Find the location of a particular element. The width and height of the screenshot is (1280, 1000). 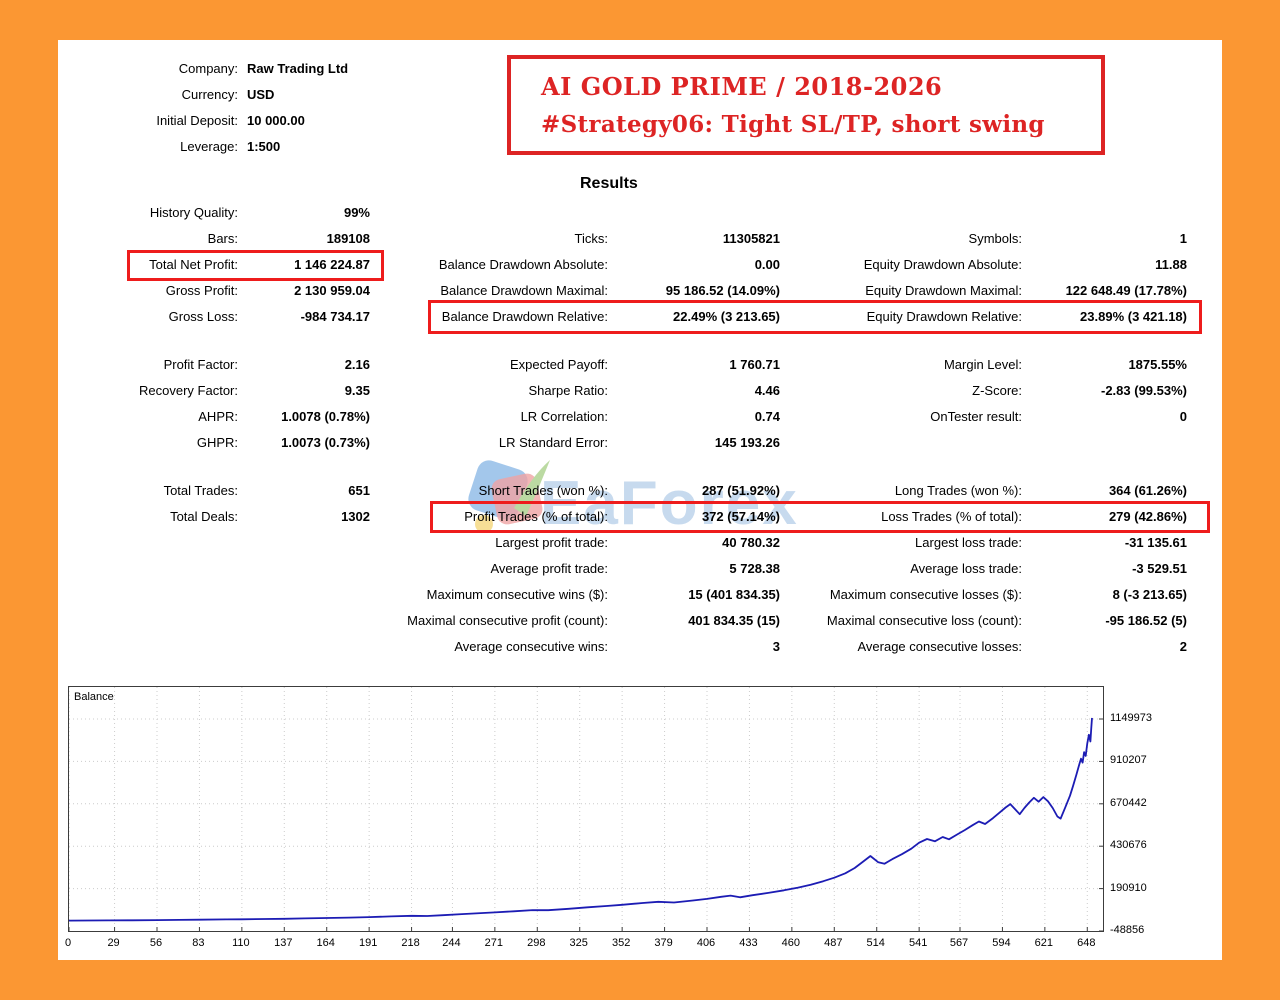

stat-value: 145 193.26 is located at coordinates (747, 442).